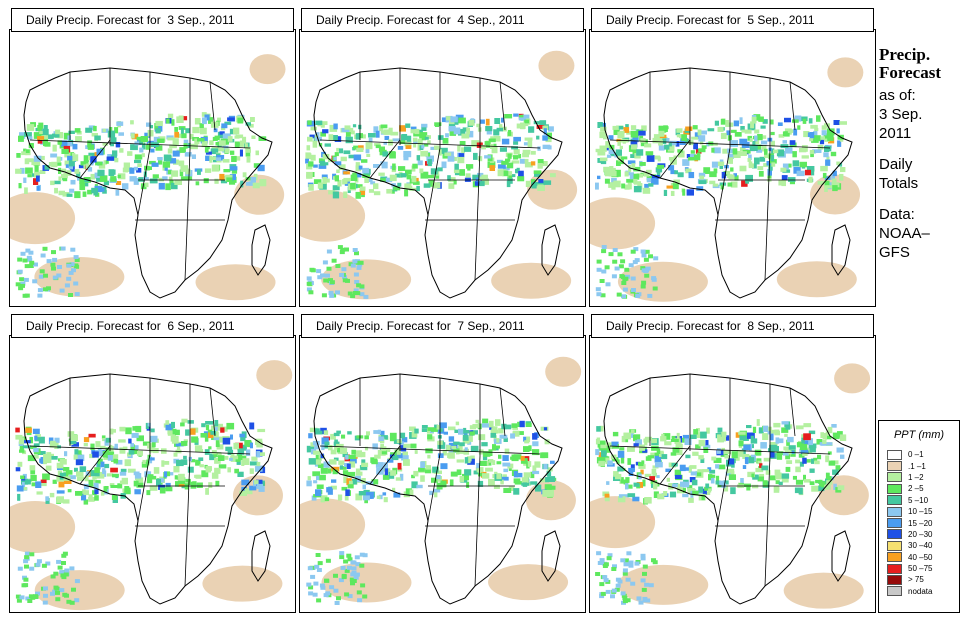 The height and width of the screenshot is (628, 965). I want to click on legend-label: 40 –50, so click(920, 557).